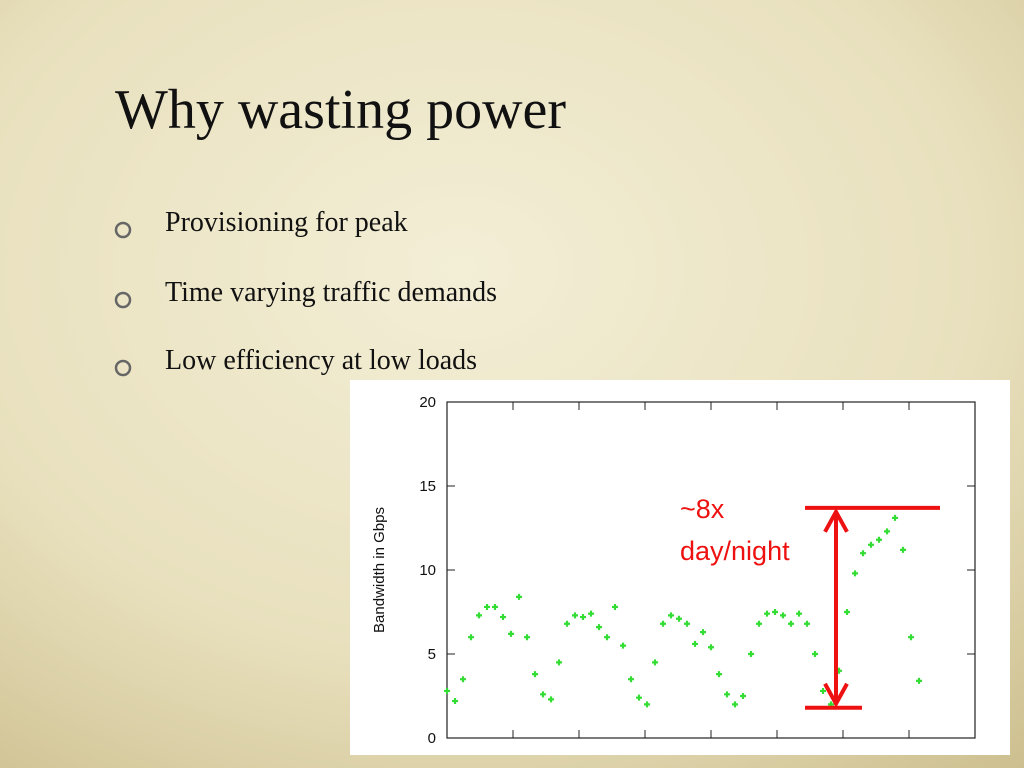 The height and width of the screenshot is (768, 1024). What do you see at coordinates (702, 509) in the screenshot?
I see `annotation-text: ~8x` at bounding box center [702, 509].